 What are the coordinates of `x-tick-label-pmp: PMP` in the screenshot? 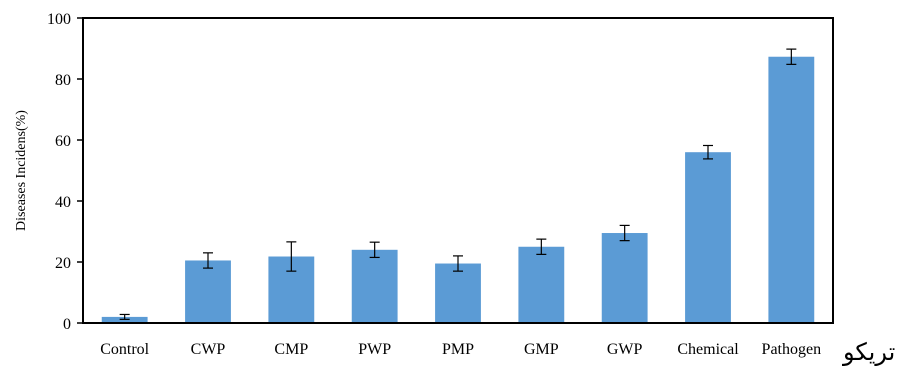 It's located at (458, 349).